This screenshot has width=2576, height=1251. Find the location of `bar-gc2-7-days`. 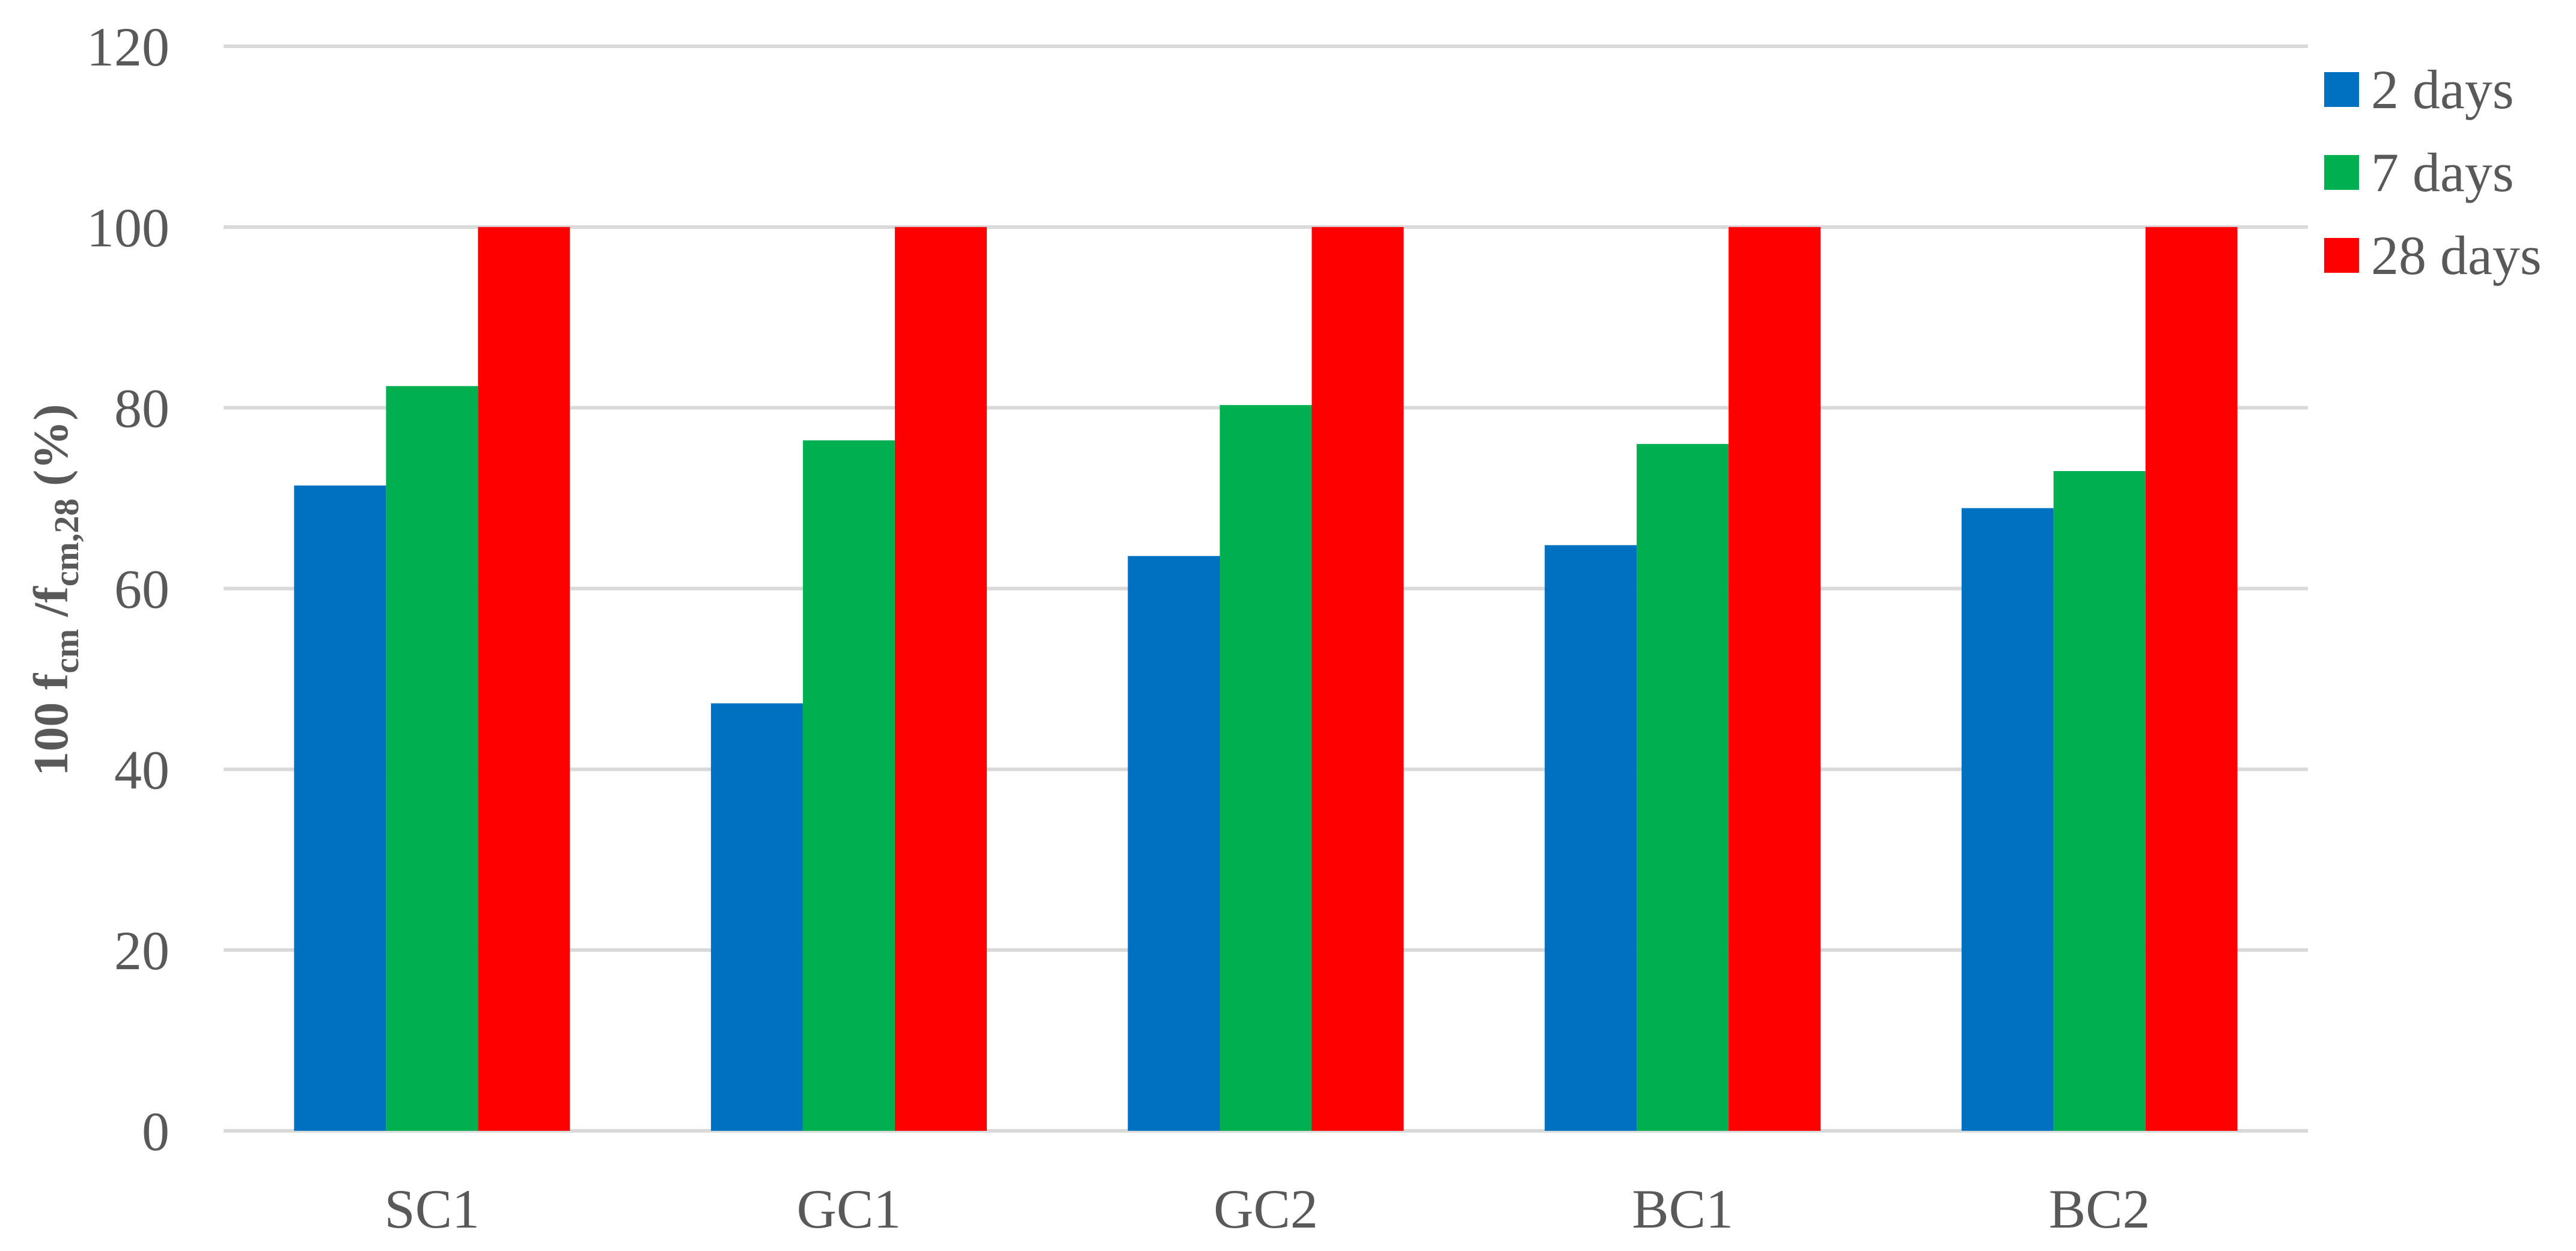

bar-gc2-7-days is located at coordinates (1265, 768).